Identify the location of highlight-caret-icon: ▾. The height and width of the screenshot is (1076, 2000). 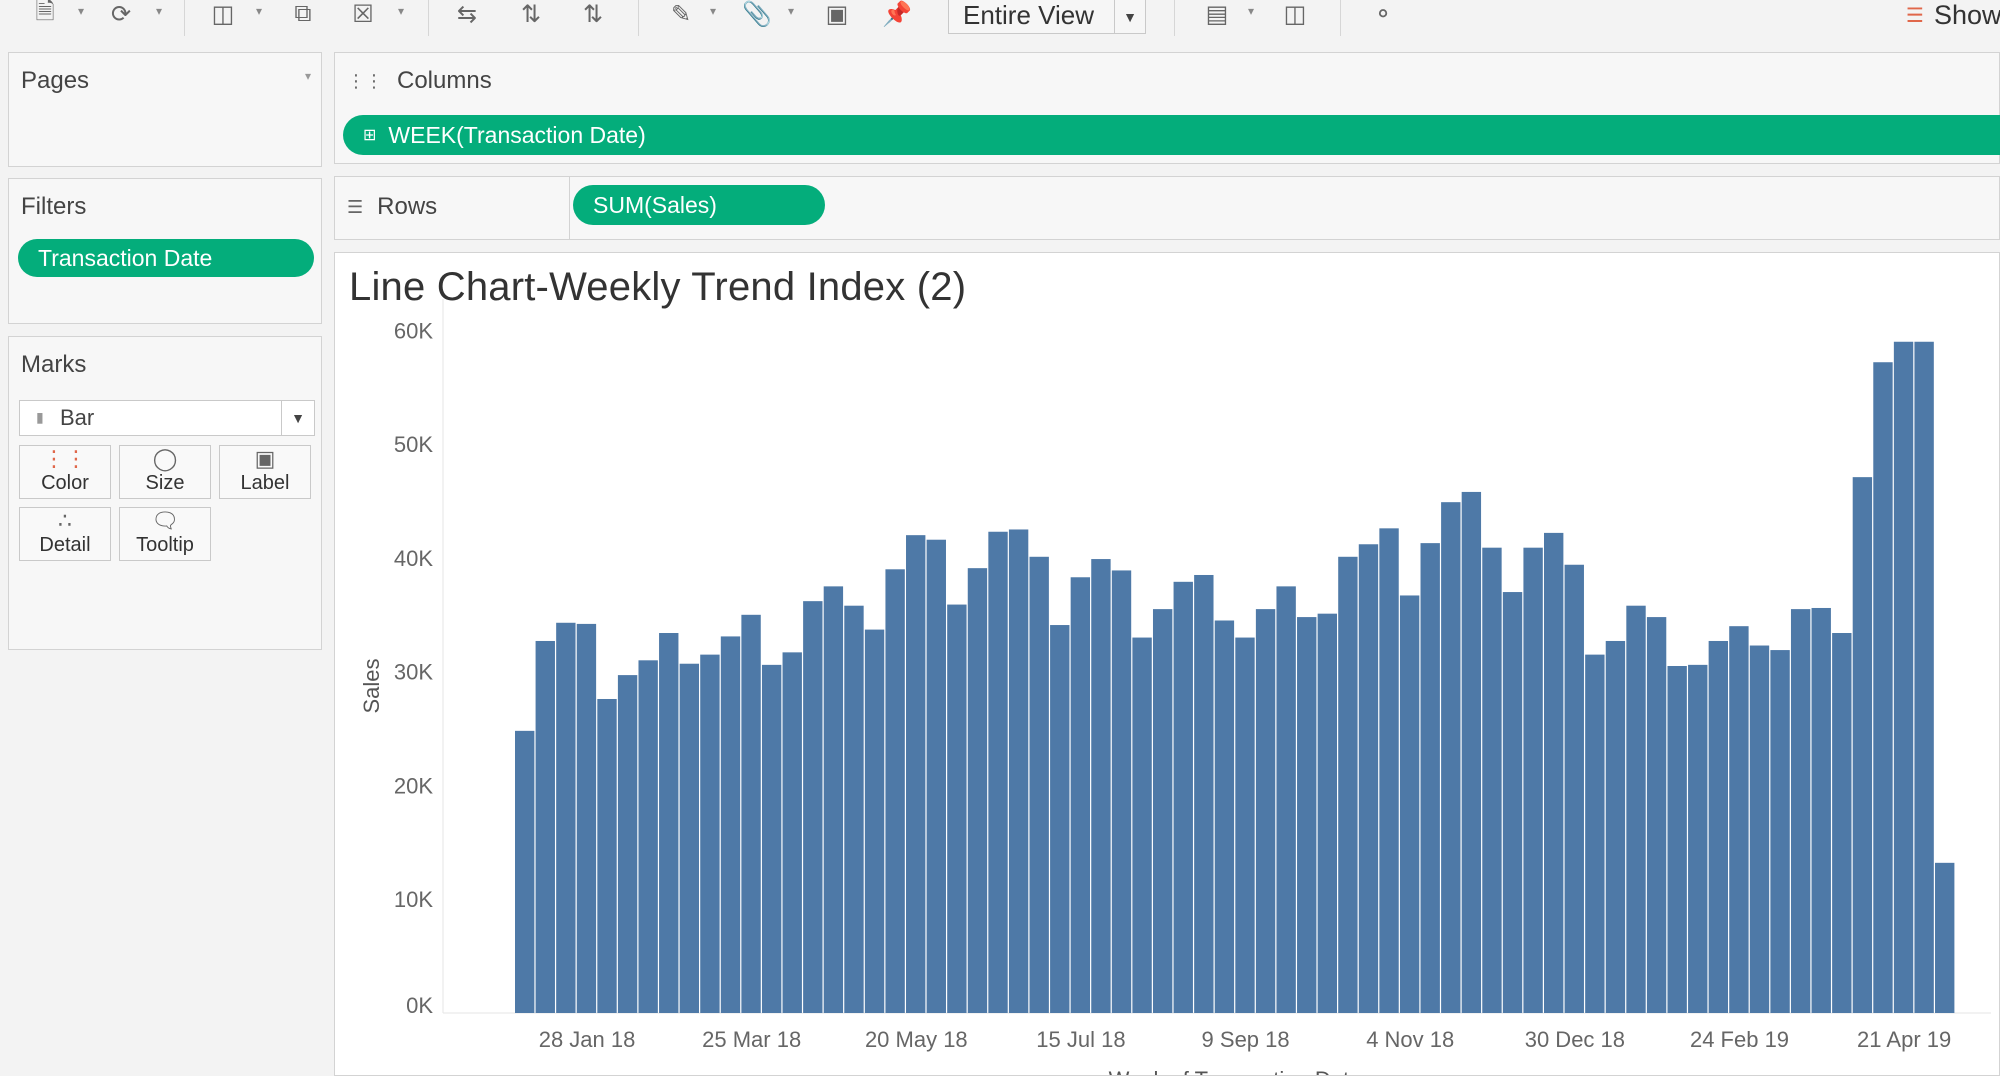
(713, 11).